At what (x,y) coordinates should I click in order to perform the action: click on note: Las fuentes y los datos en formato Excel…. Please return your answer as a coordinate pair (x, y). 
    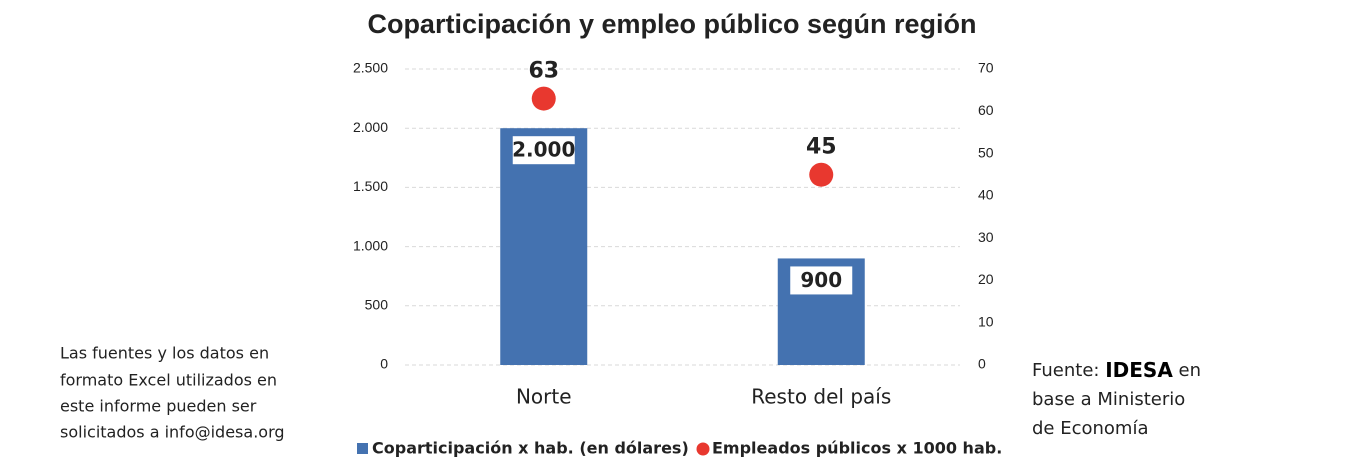
    Looking at the image, I should click on (172, 393).